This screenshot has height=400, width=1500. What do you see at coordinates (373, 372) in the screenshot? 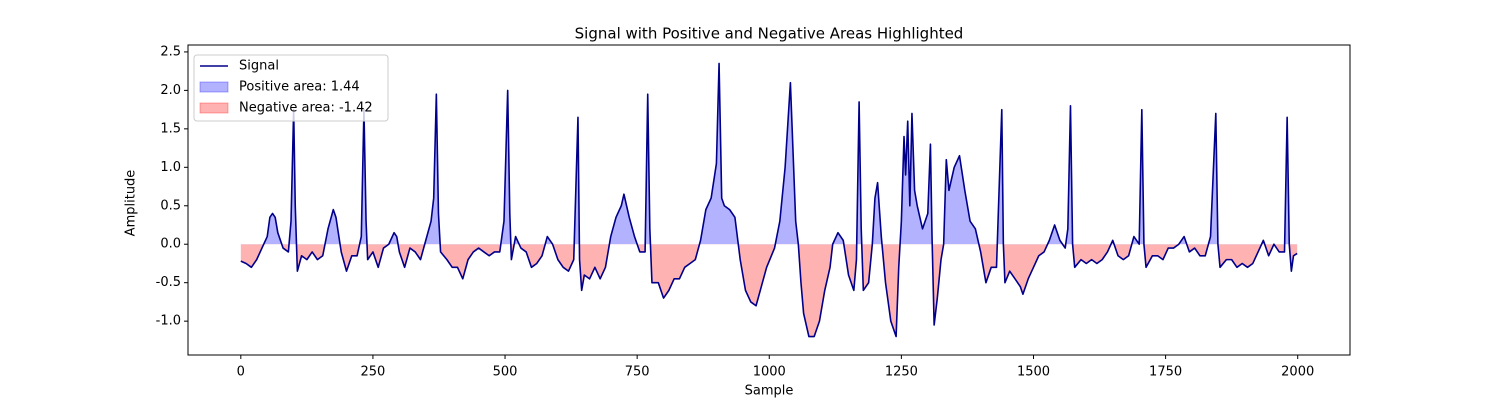
I see `x-tick-label: 250` at bounding box center [373, 372].